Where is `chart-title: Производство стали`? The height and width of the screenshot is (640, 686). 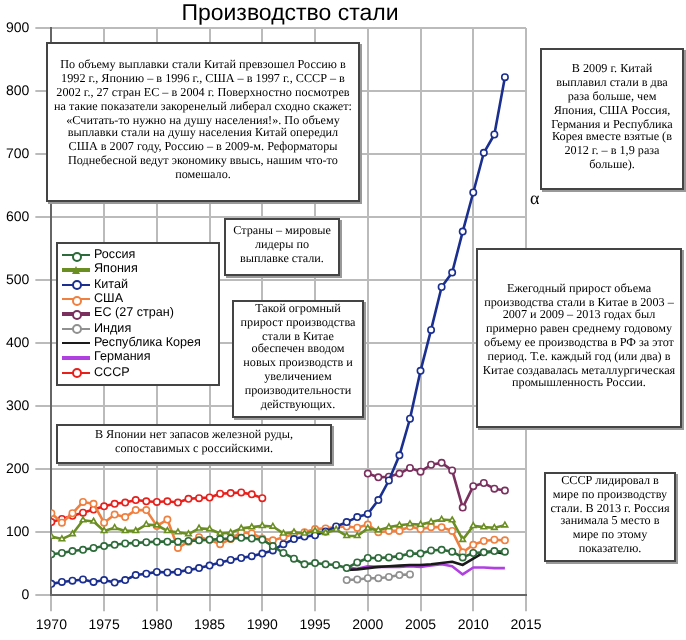
chart-title: Производство стали is located at coordinates (290, 14).